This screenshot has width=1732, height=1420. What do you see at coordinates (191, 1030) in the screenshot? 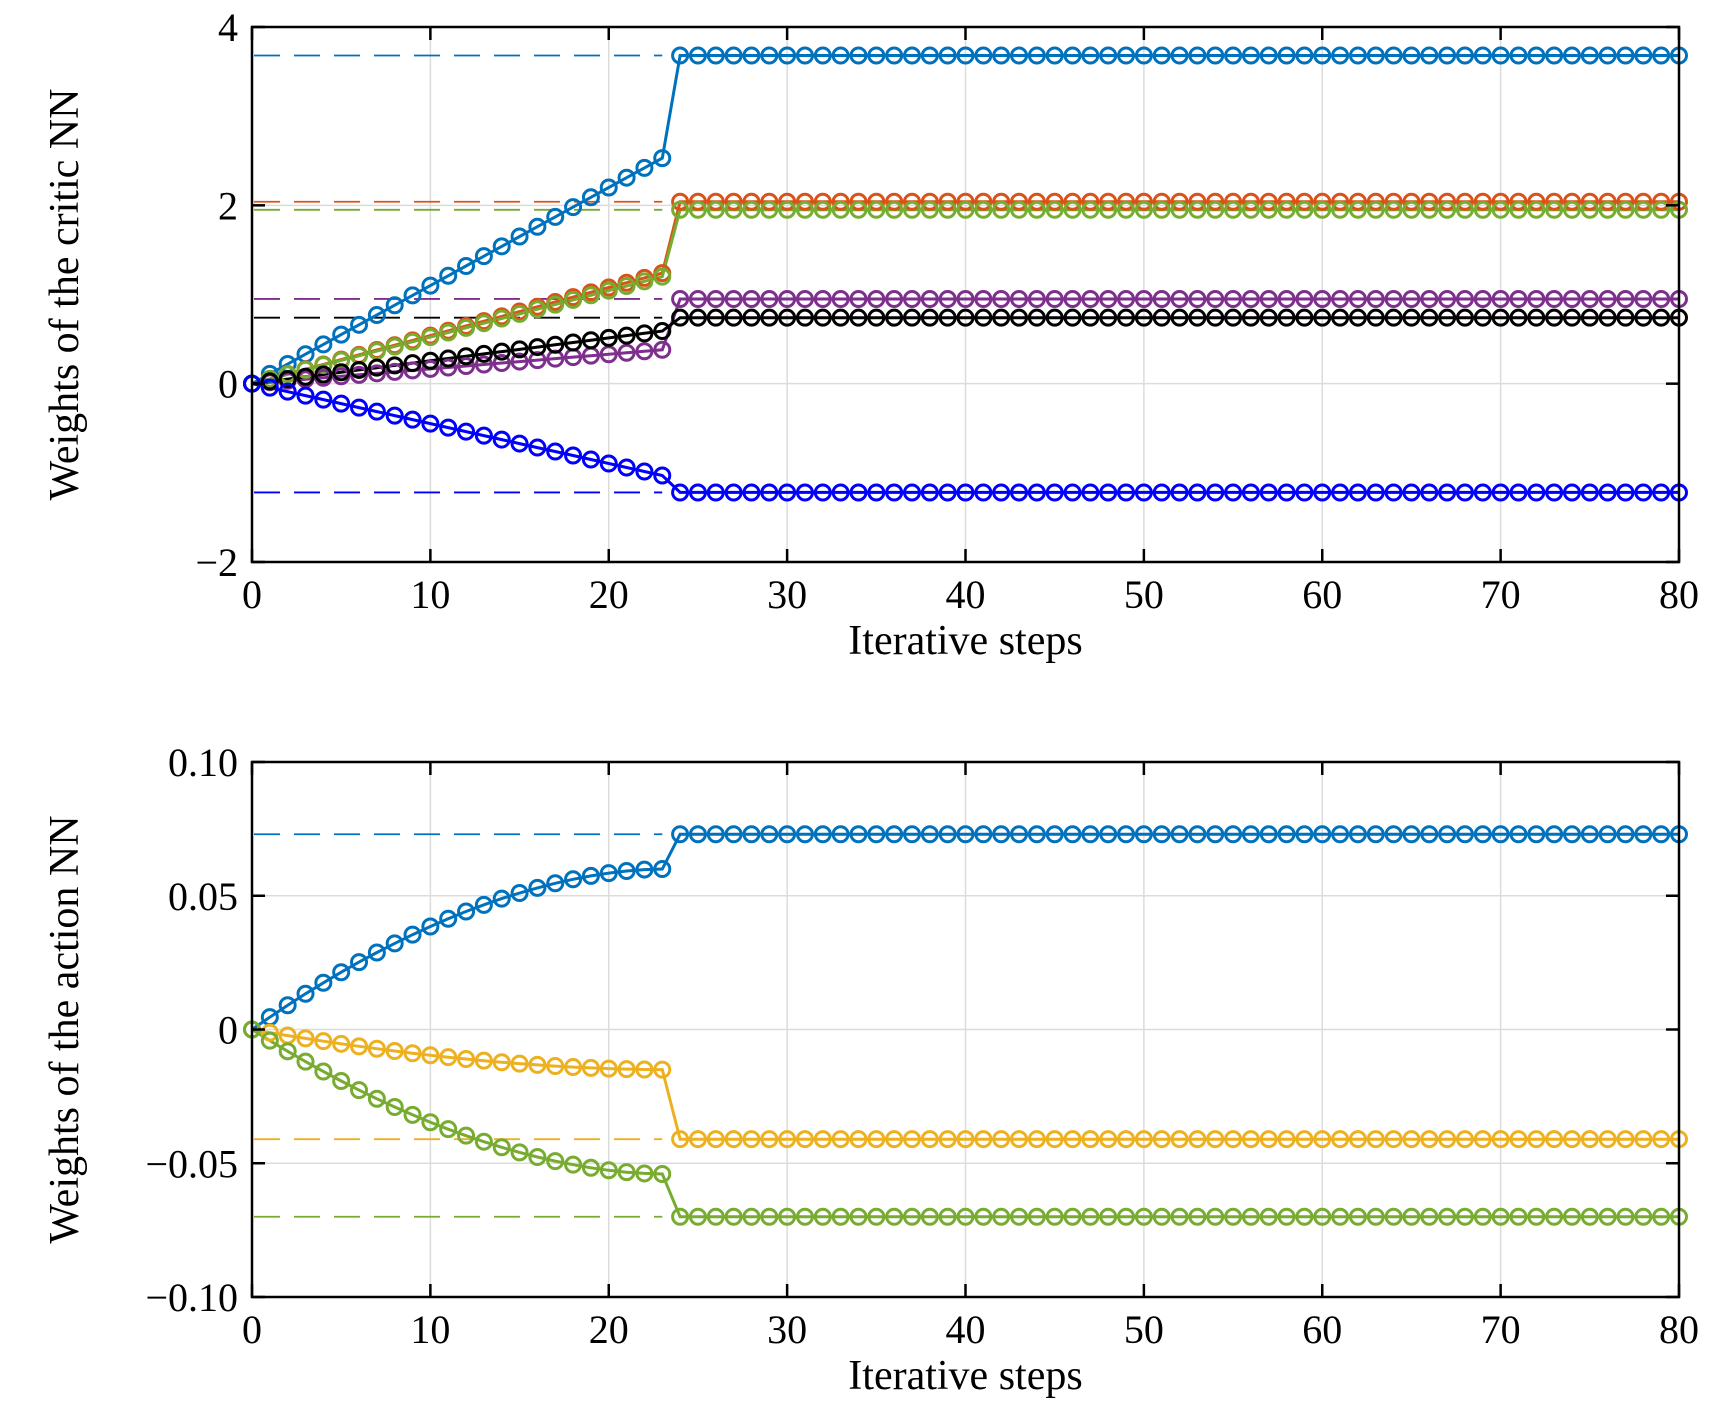
I see `y-tick-labels: −0.10 −0.05 0 0.05 0.10` at bounding box center [191, 1030].